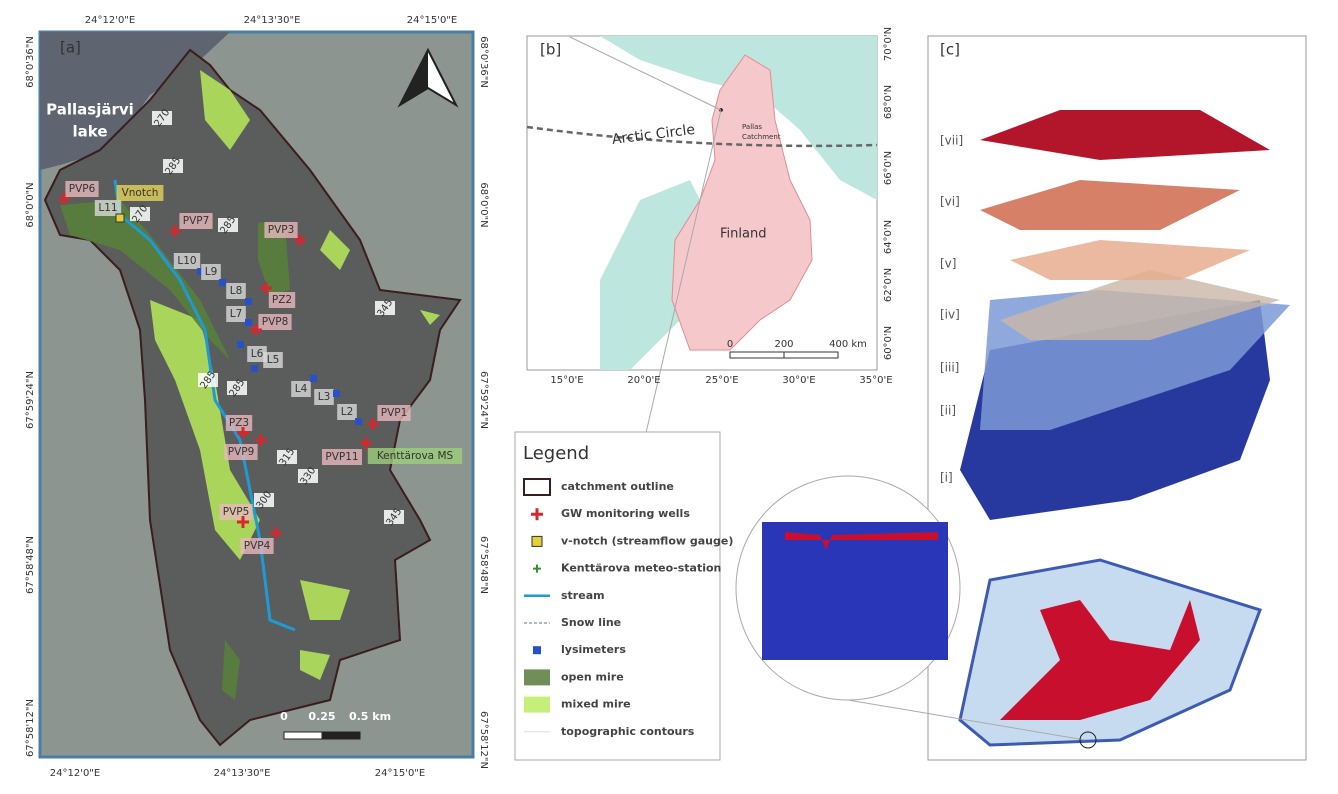 Image resolution: width=1338 pixels, height=794 pixels. What do you see at coordinates (341, 735) in the screenshot?
I see `scale-bar` at bounding box center [341, 735].